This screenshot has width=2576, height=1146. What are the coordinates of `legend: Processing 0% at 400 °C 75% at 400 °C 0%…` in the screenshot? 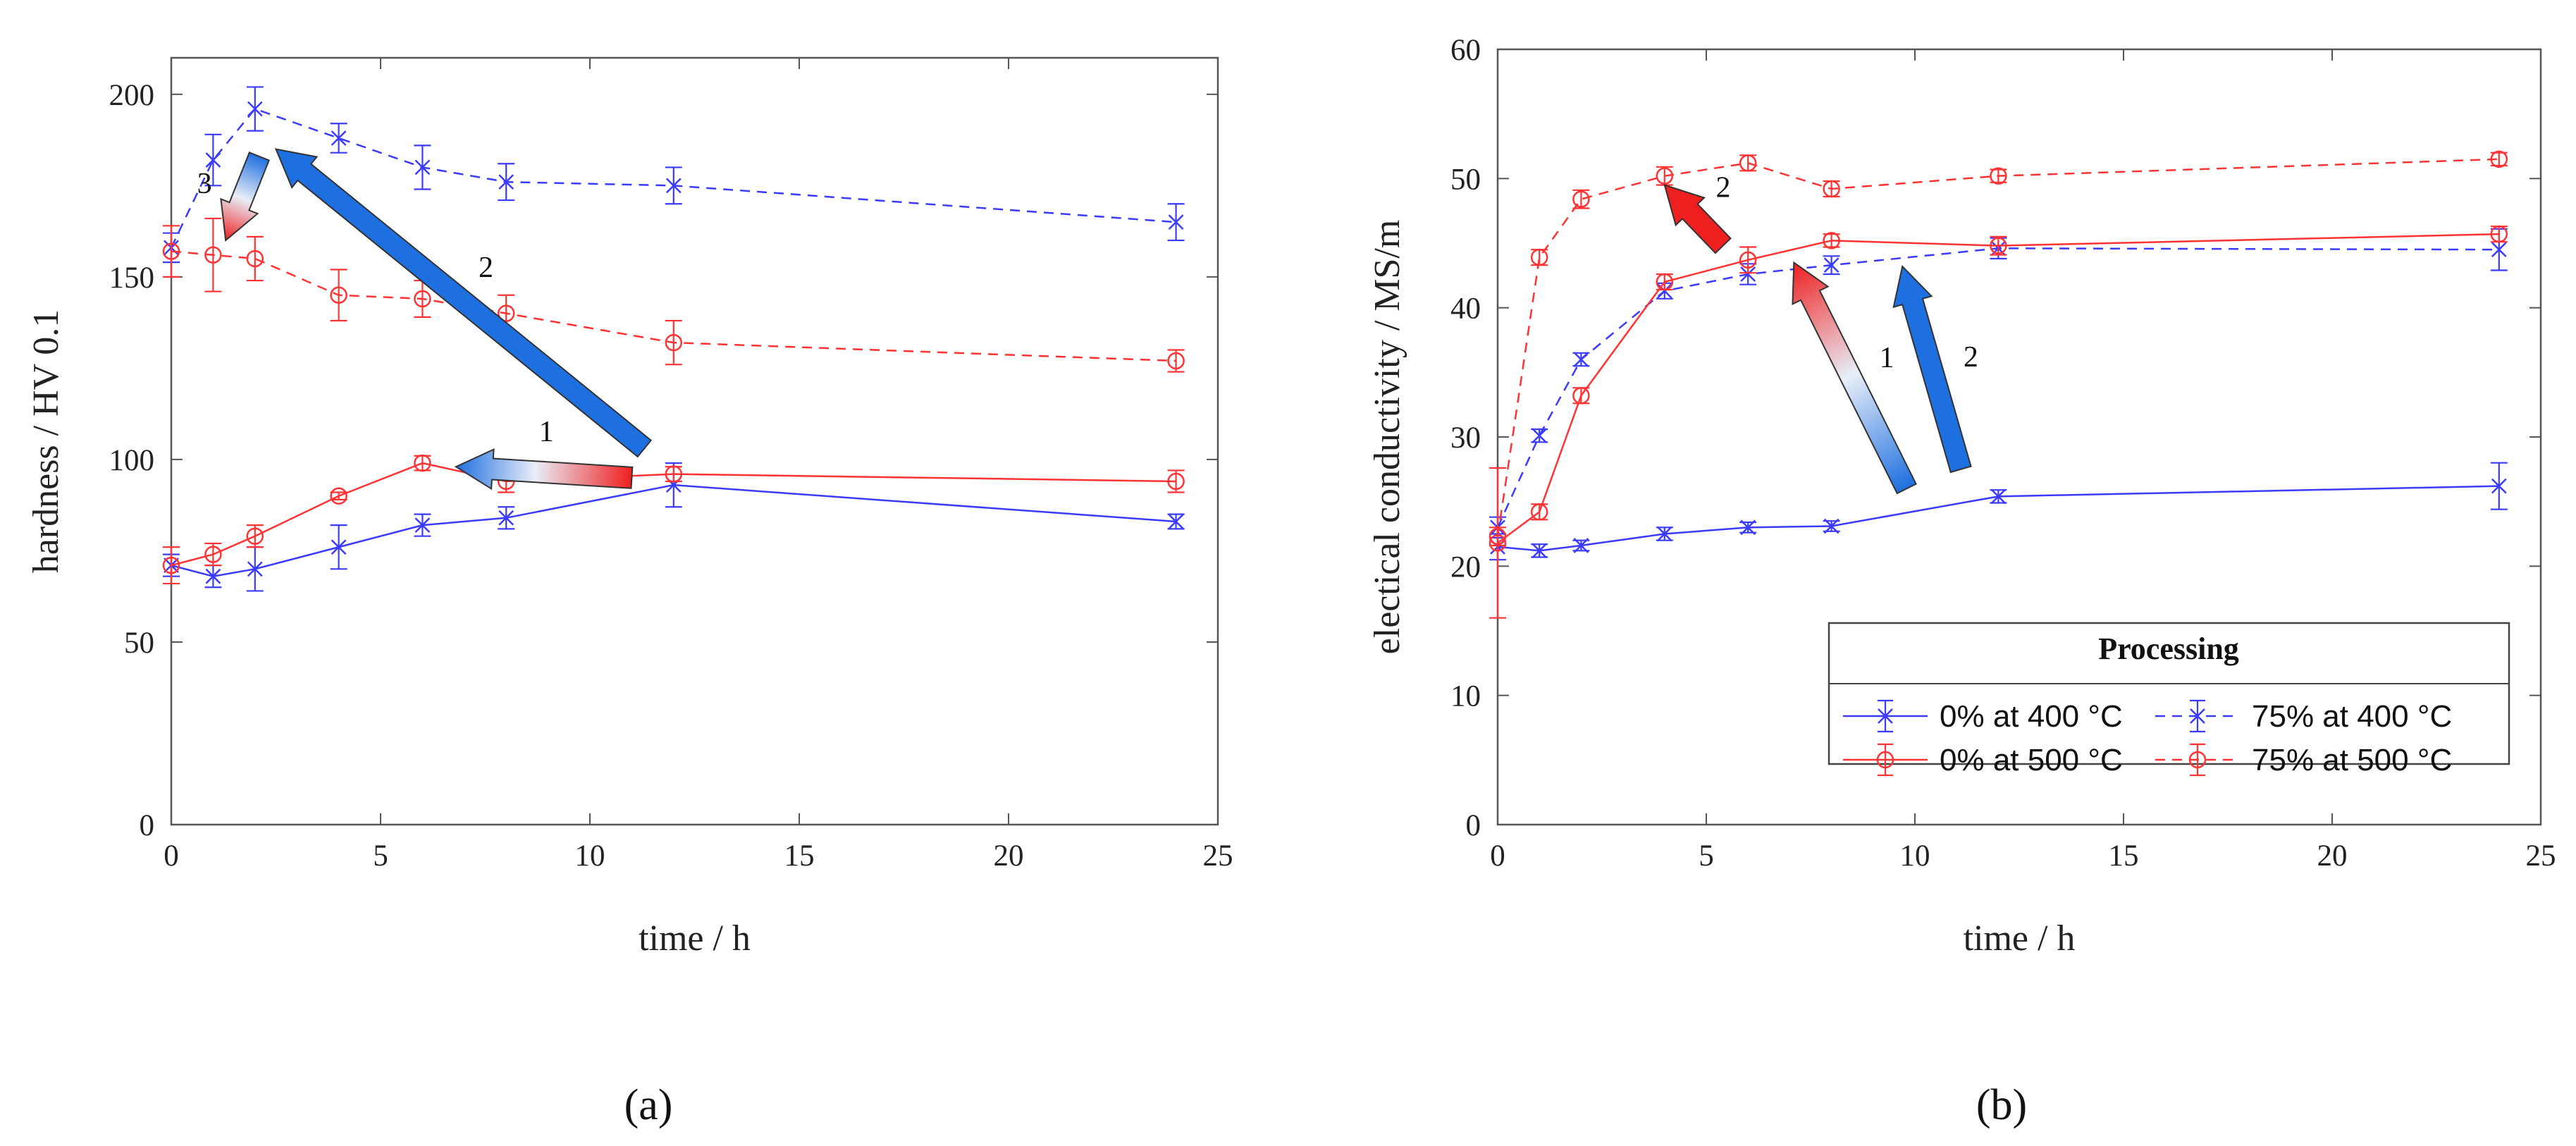 It's located at (2169, 699).